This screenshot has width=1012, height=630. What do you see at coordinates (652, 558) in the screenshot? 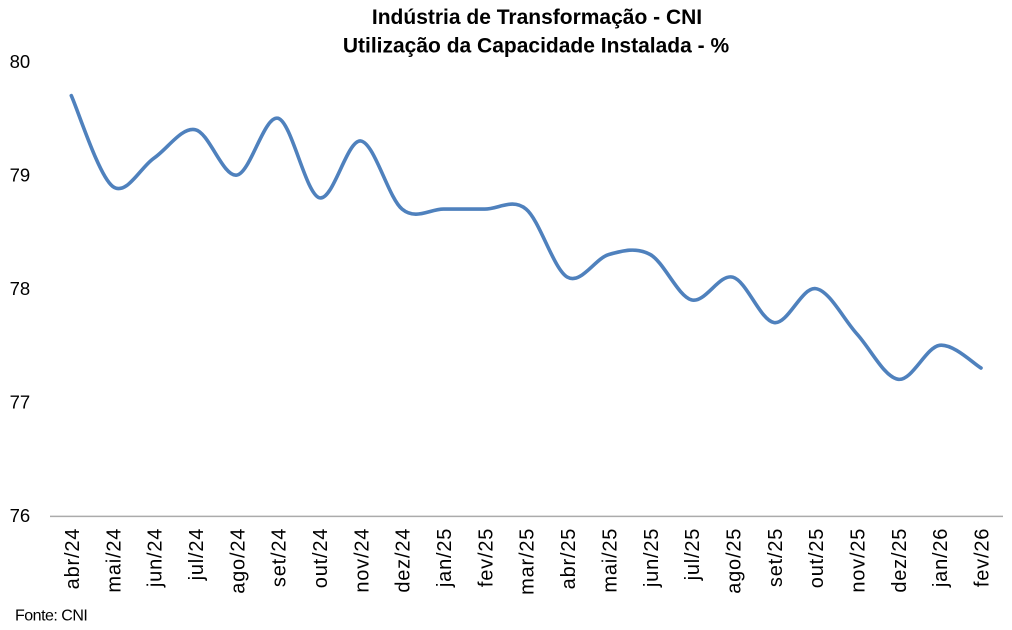
I see `svg-text: jun/25` at bounding box center [652, 558].